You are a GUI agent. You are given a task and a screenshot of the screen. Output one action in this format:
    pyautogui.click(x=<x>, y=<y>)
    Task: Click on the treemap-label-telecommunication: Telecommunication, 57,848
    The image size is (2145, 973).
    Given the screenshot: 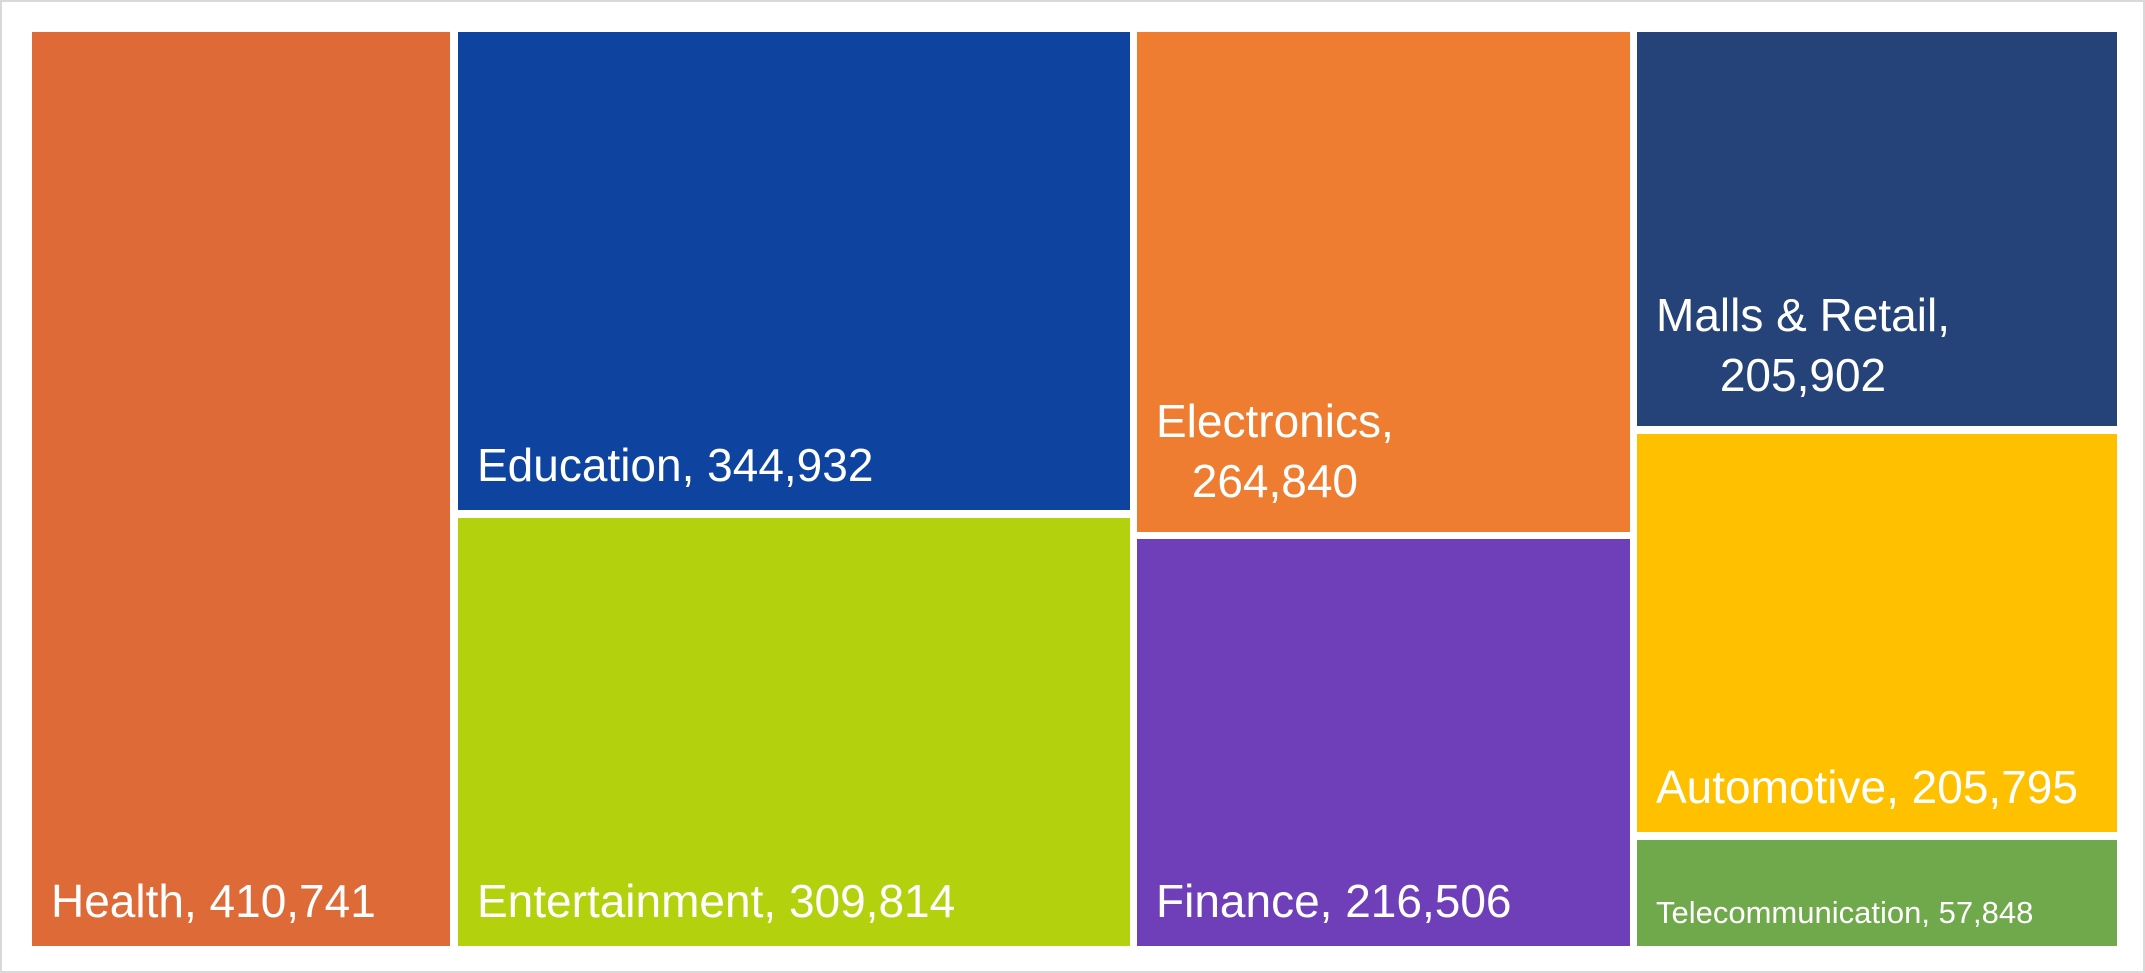 What is the action you would take?
    pyautogui.click(x=1844, y=913)
    